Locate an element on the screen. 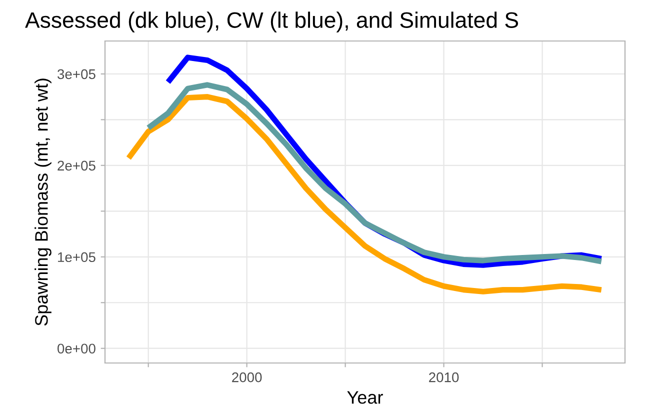 This screenshot has width=648, height=413. x-axis-title: Year is located at coordinates (365, 397).